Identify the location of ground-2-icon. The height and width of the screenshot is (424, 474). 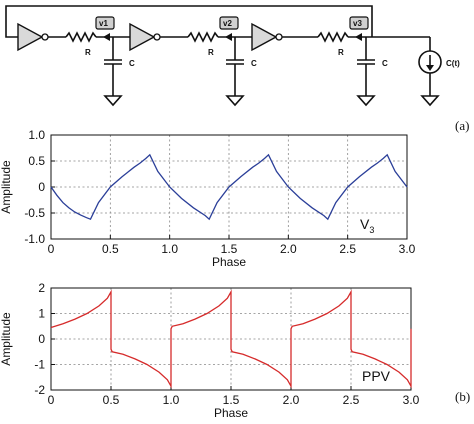
(235, 101).